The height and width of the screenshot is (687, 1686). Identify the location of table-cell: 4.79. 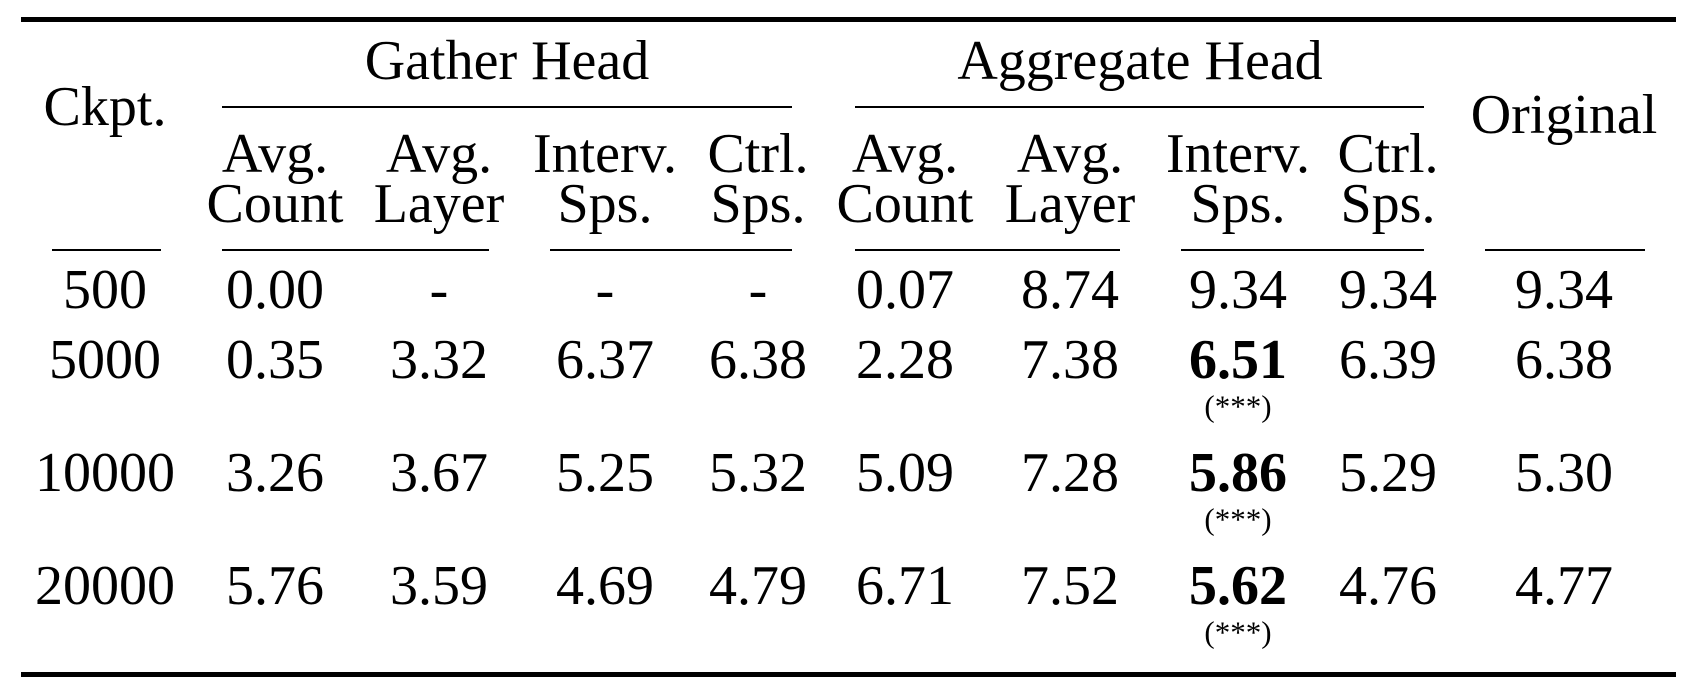
(758, 586).